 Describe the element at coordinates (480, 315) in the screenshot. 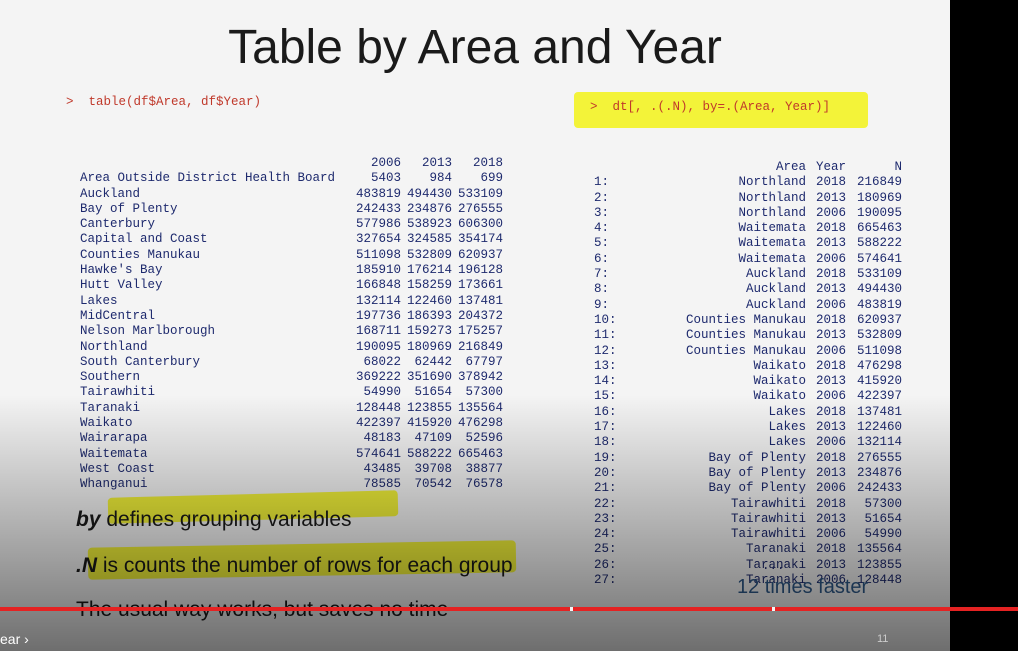

I see `left-table-count: 204372` at that location.